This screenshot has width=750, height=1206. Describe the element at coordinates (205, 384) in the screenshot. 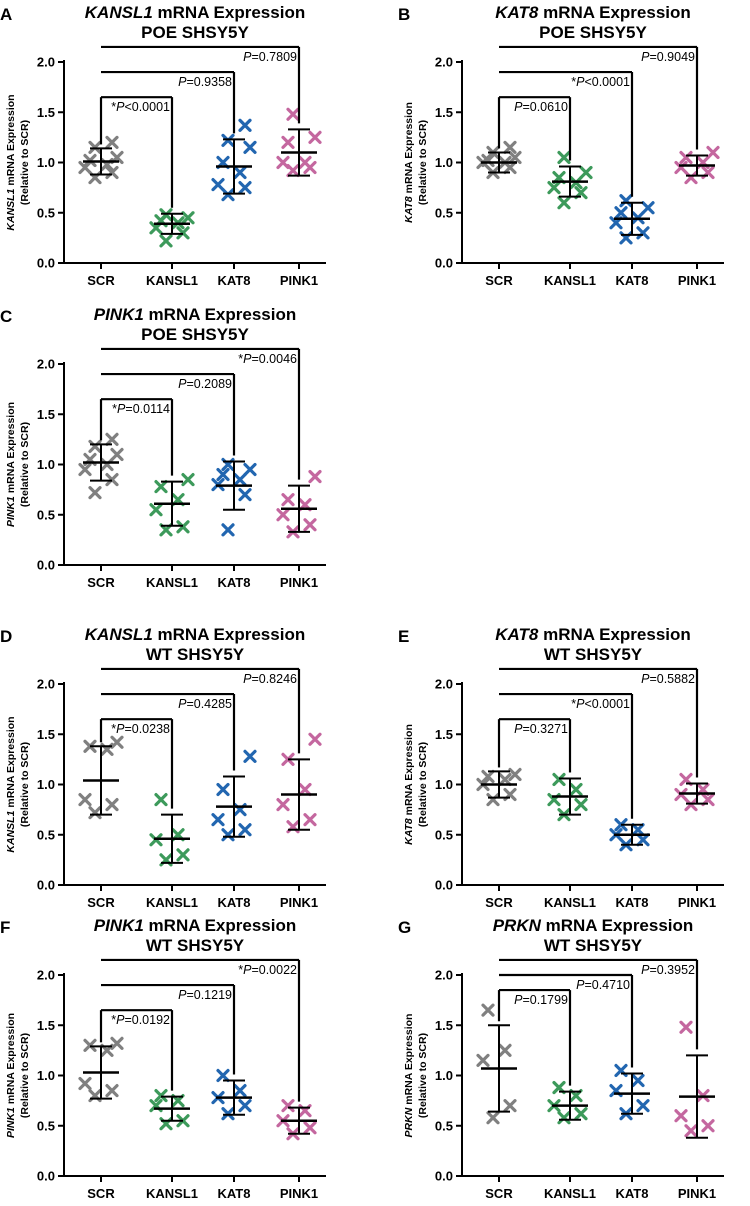

I see `p-value-label: P=0.2089` at that location.